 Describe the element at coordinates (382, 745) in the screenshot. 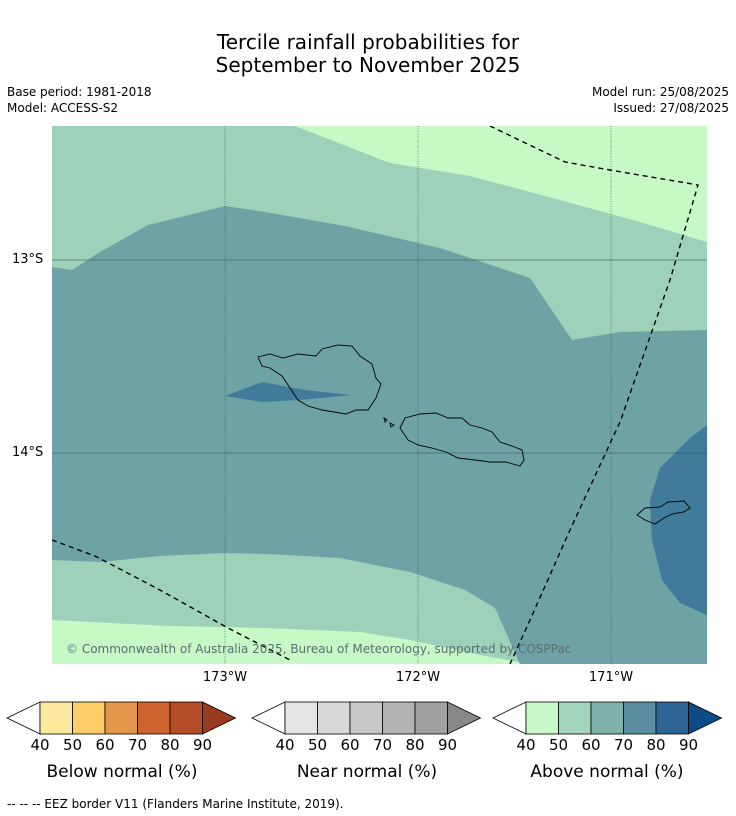

I see `near-tick-label: 70` at that location.